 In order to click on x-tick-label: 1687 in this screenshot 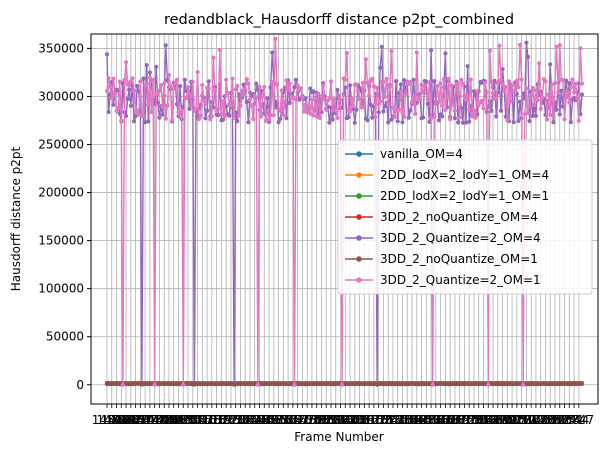, I will do `click(483, 420)`.